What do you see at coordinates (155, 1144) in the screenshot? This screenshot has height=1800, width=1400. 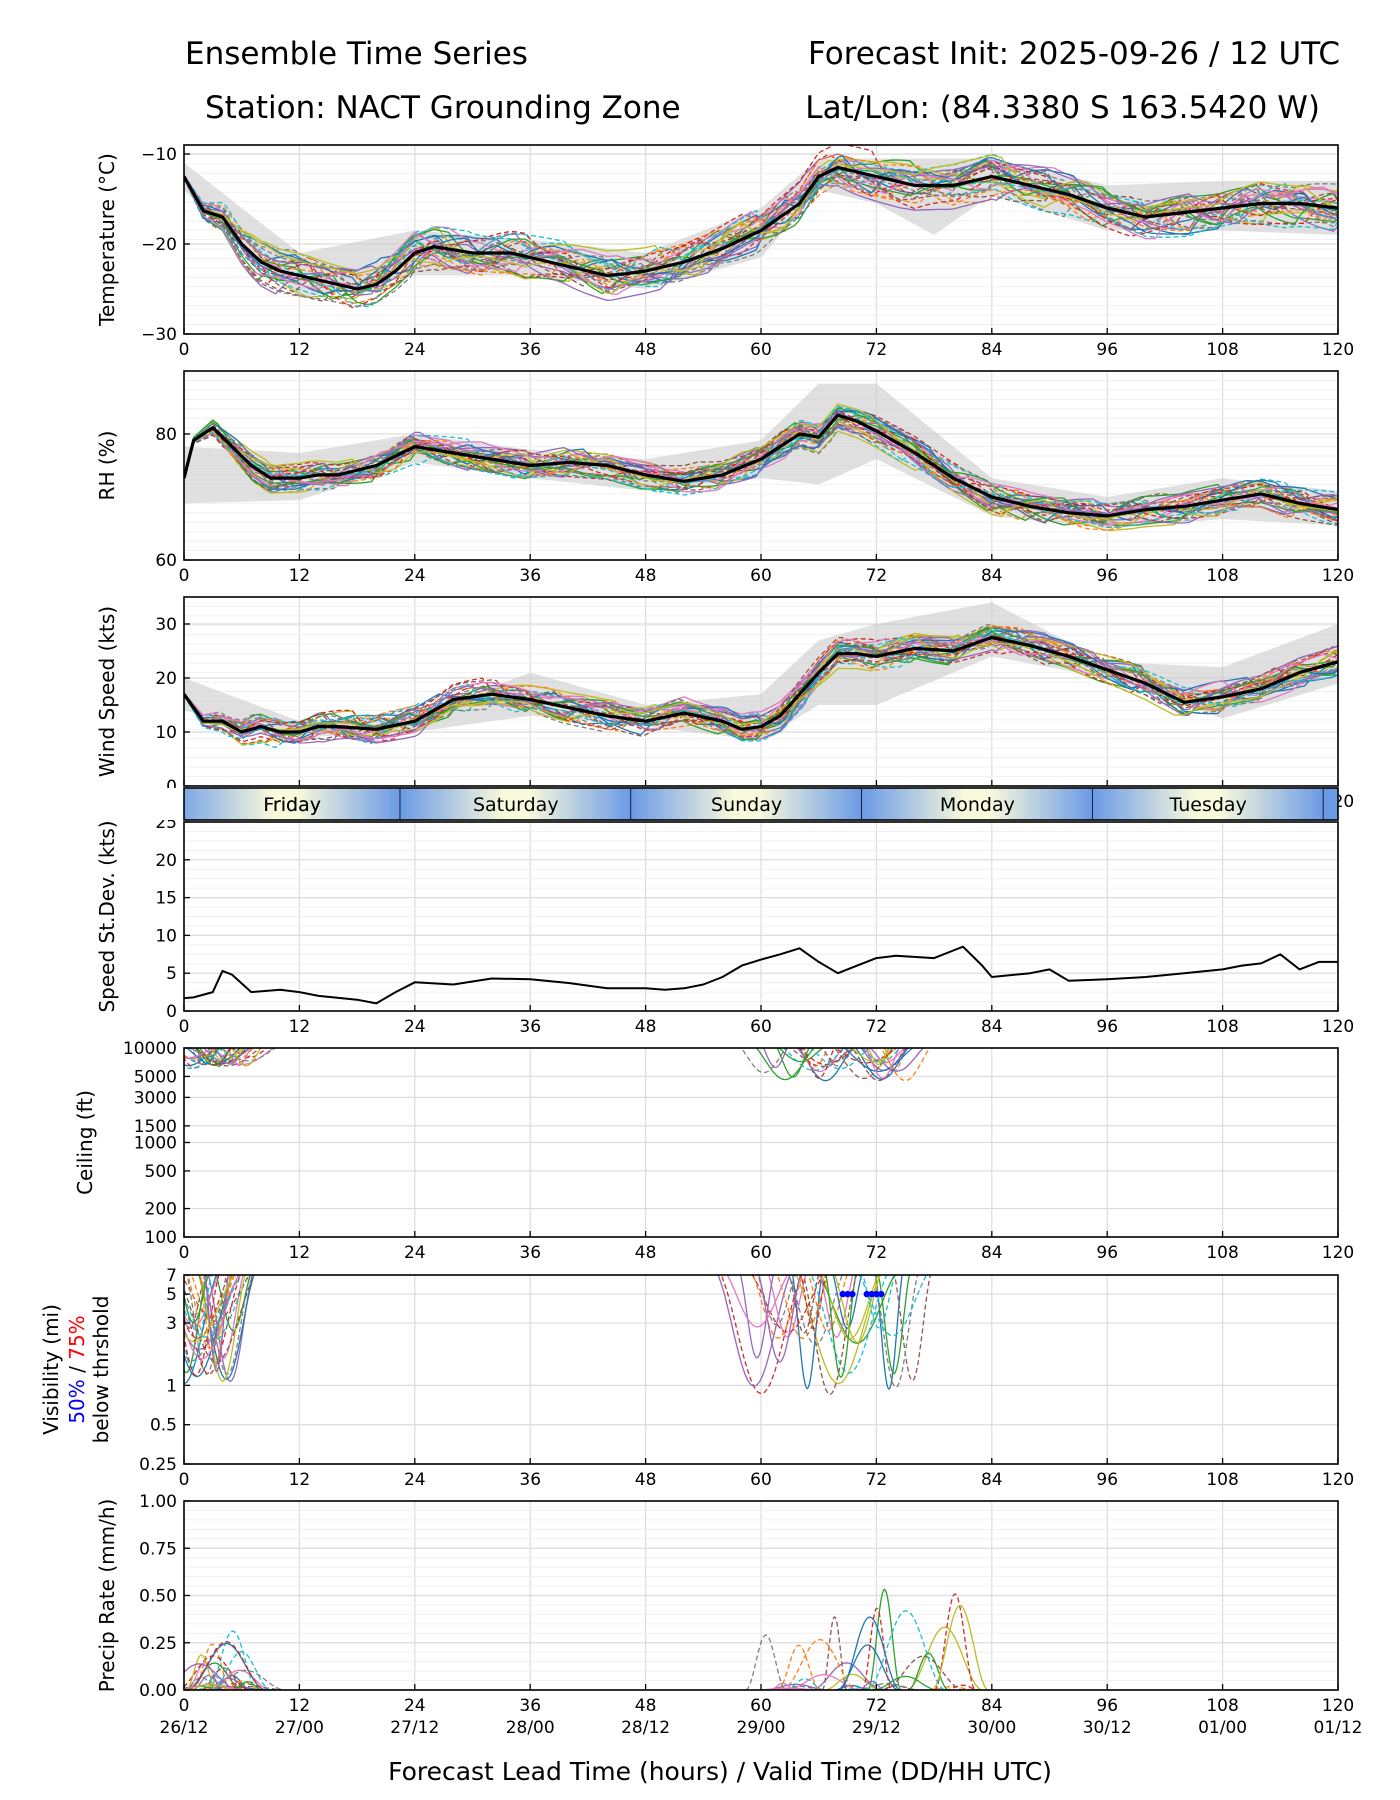 I see `y-tick-label: 1000` at bounding box center [155, 1144].